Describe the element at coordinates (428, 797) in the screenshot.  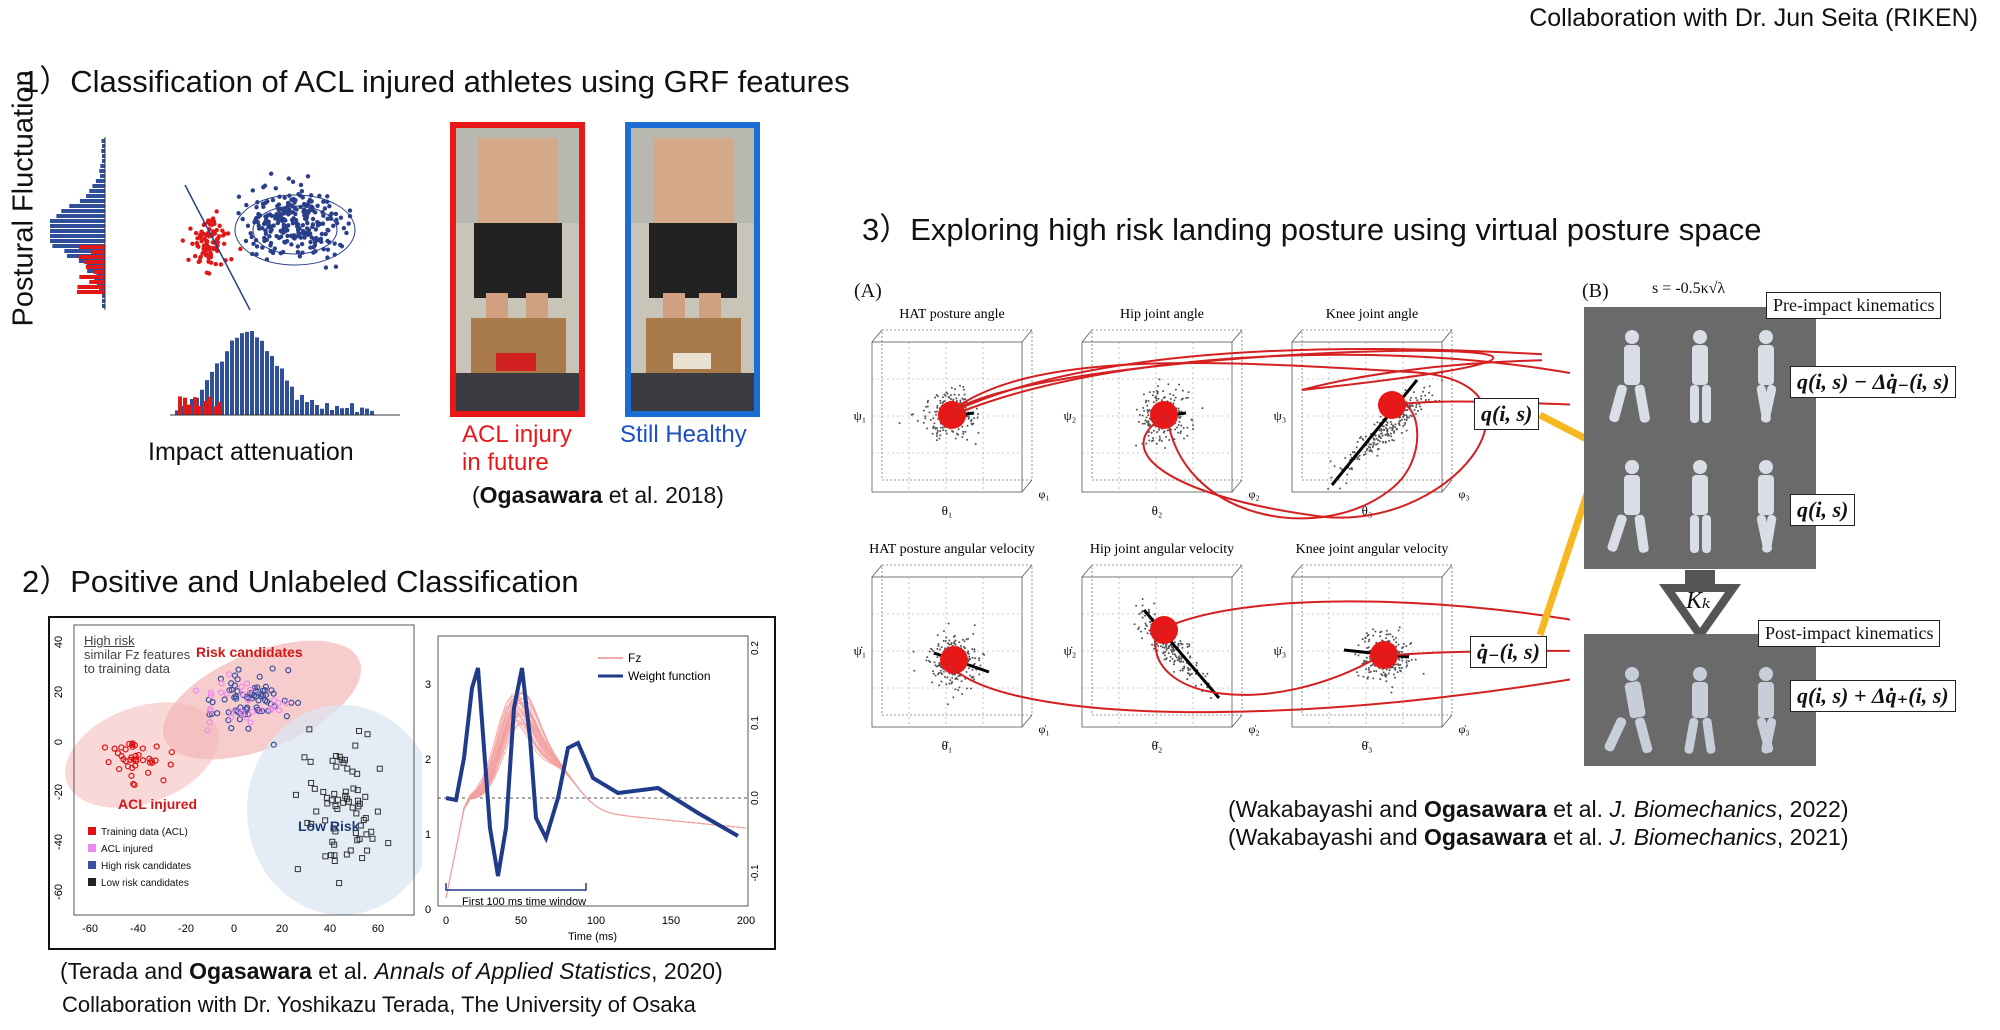
I see `fz-y-left-ticks: 3 2 1 0` at that location.